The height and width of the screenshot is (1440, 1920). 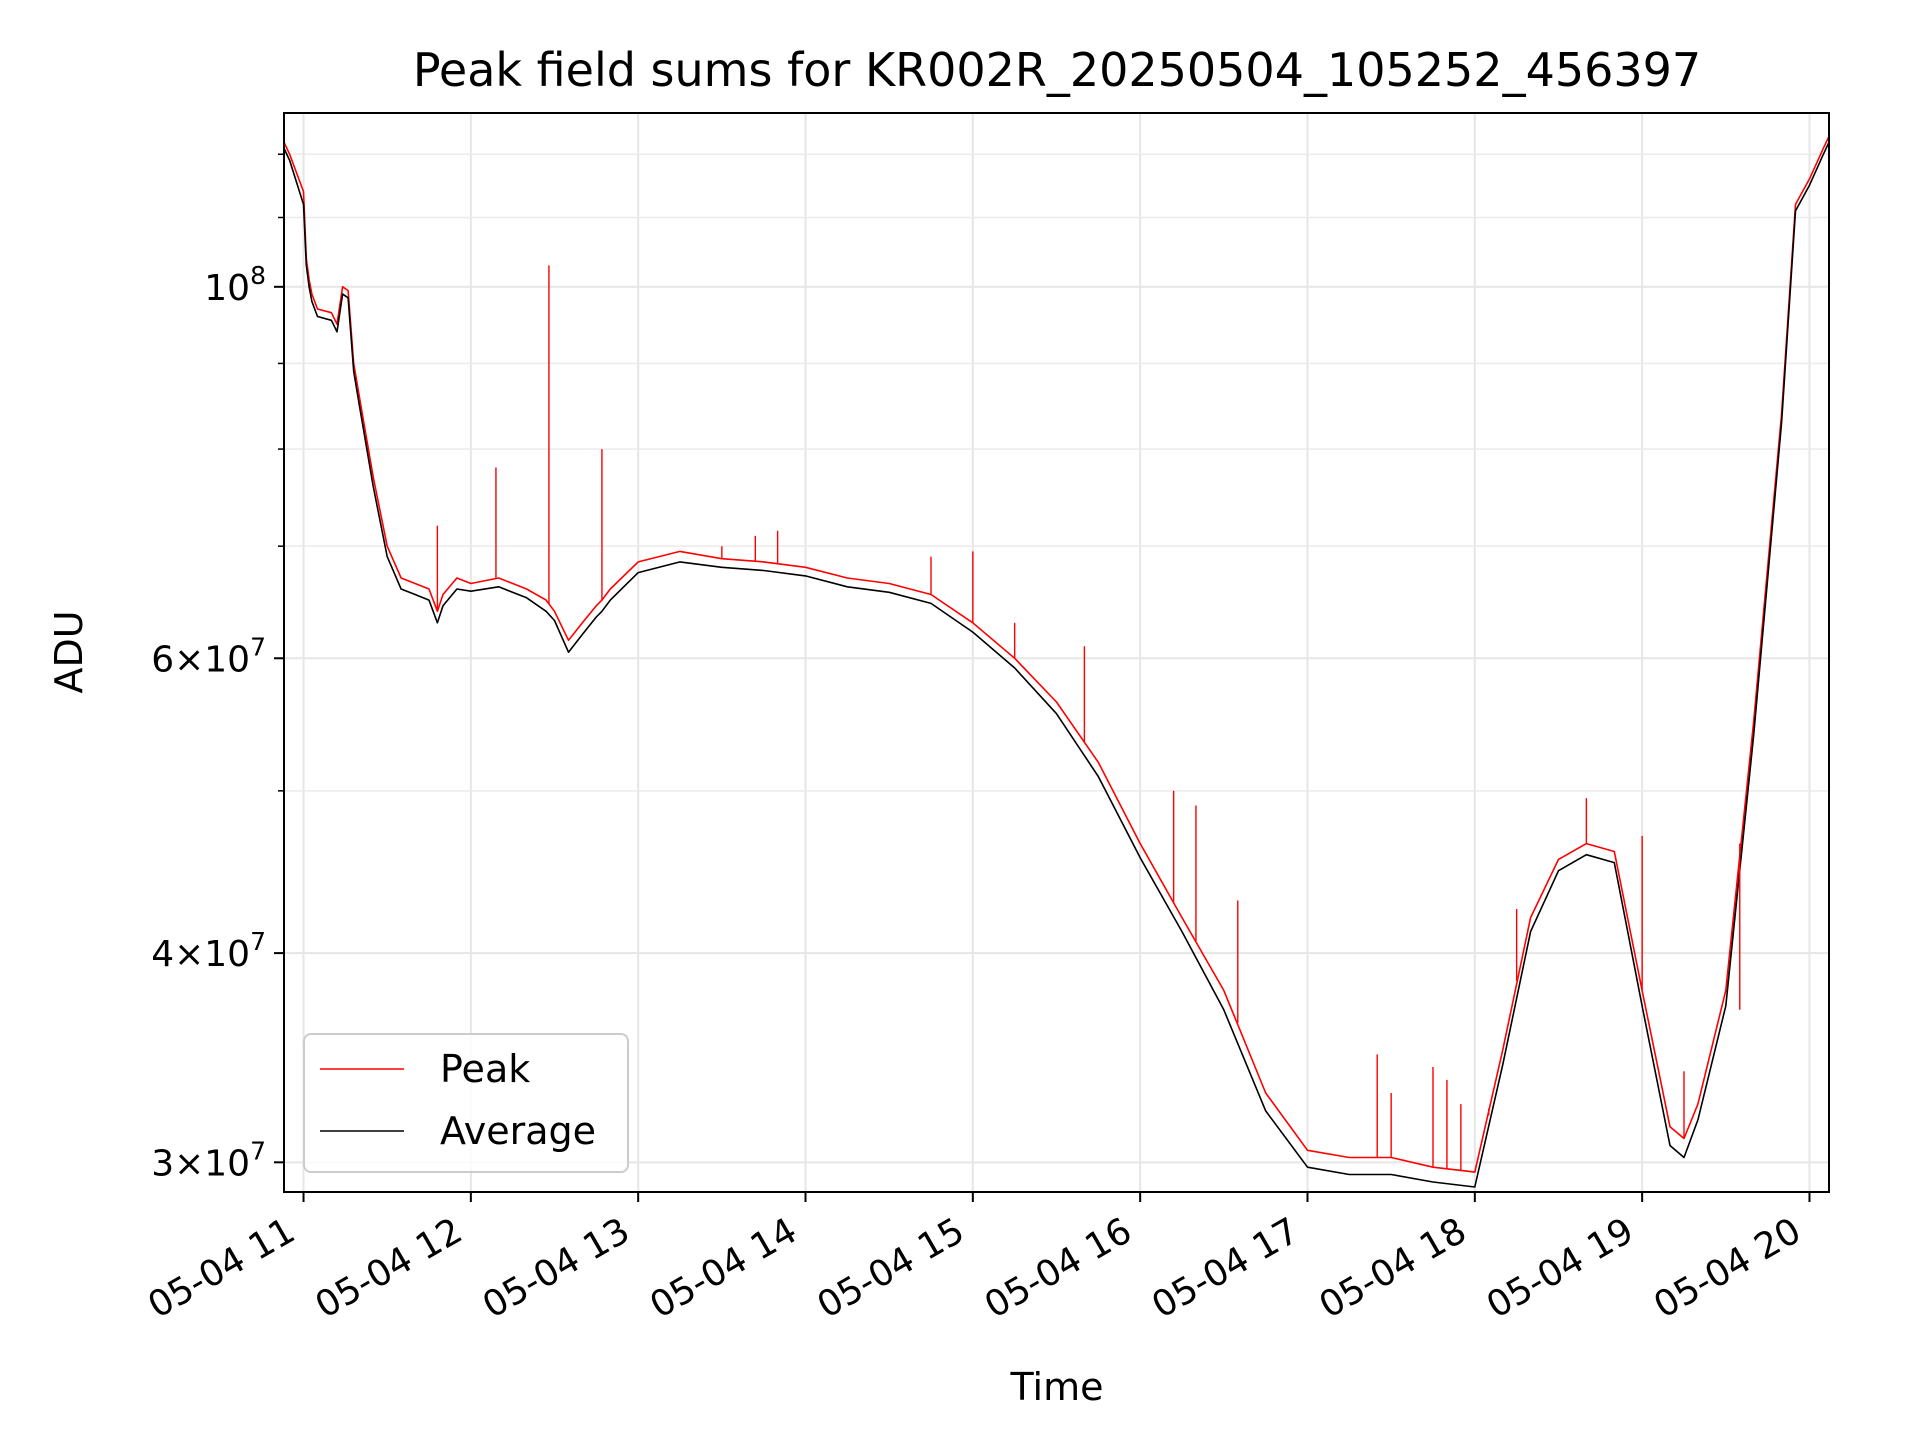 I want to click on x-axis-label: Time, so click(x=1057, y=1387).